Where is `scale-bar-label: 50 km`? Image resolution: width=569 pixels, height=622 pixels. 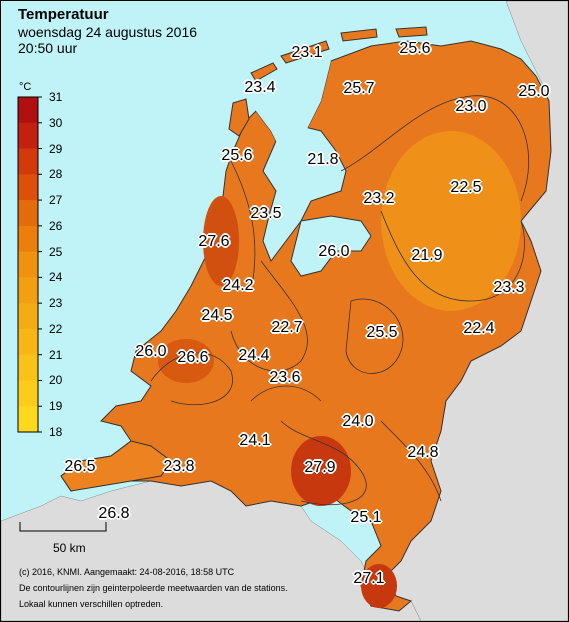 scale-bar-label: 50 km is located at coordinates (69, 548).